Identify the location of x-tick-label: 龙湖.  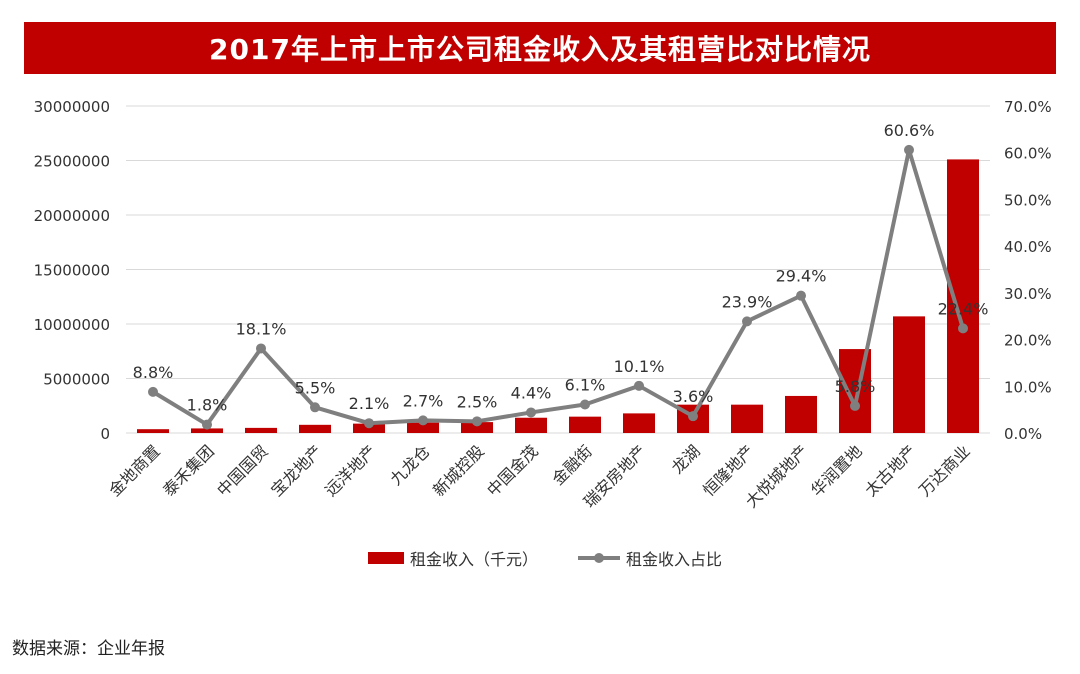
(686, 459).